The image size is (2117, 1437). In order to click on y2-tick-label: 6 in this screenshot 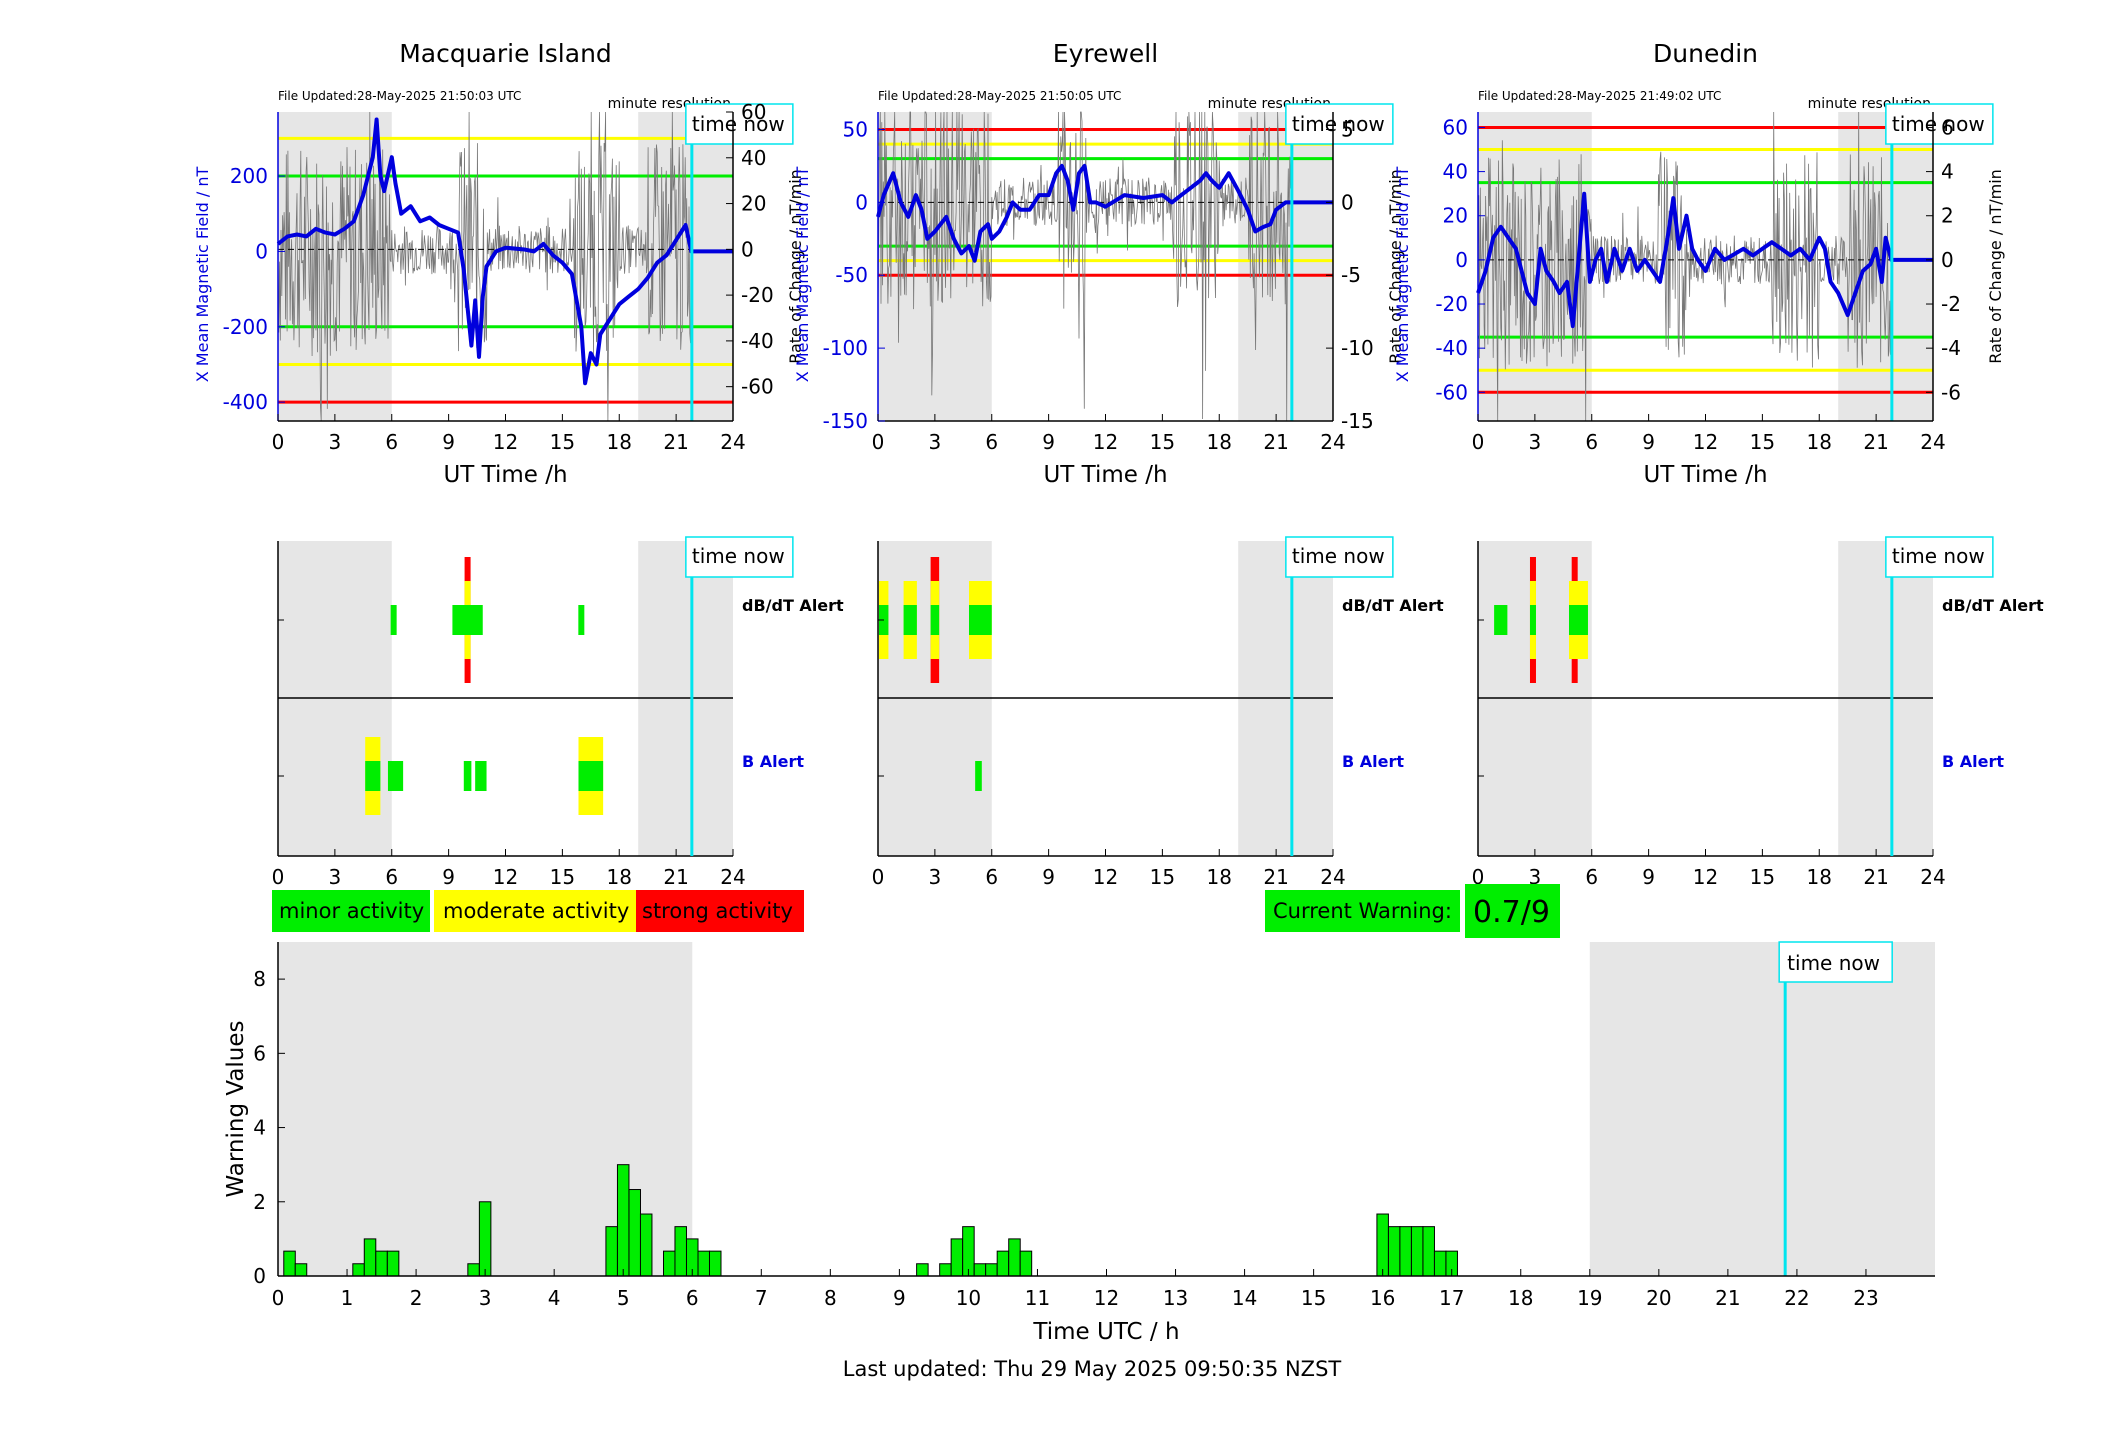, I will do `click(1947, 127)`.